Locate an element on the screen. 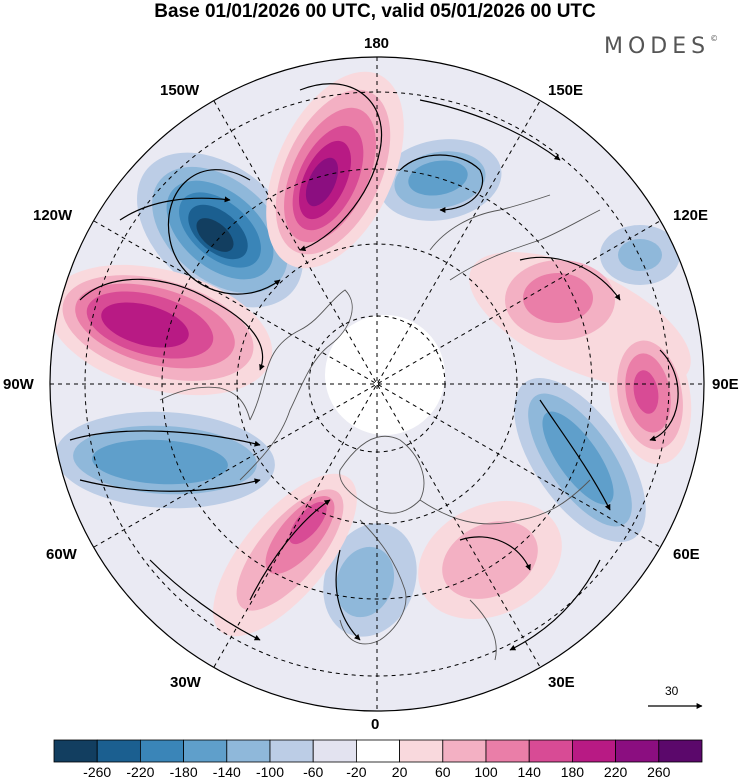 This screenshot has width=750, height=783. colorbar-tick-label: -20 is located at coordinates (356, 772).